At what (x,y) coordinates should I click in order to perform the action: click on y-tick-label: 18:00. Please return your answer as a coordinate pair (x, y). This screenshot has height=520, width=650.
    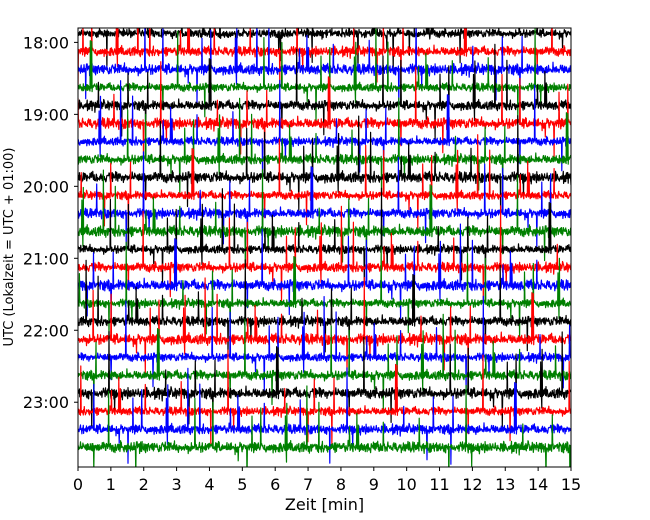
    Looking at the image, I should click on (46, 42).